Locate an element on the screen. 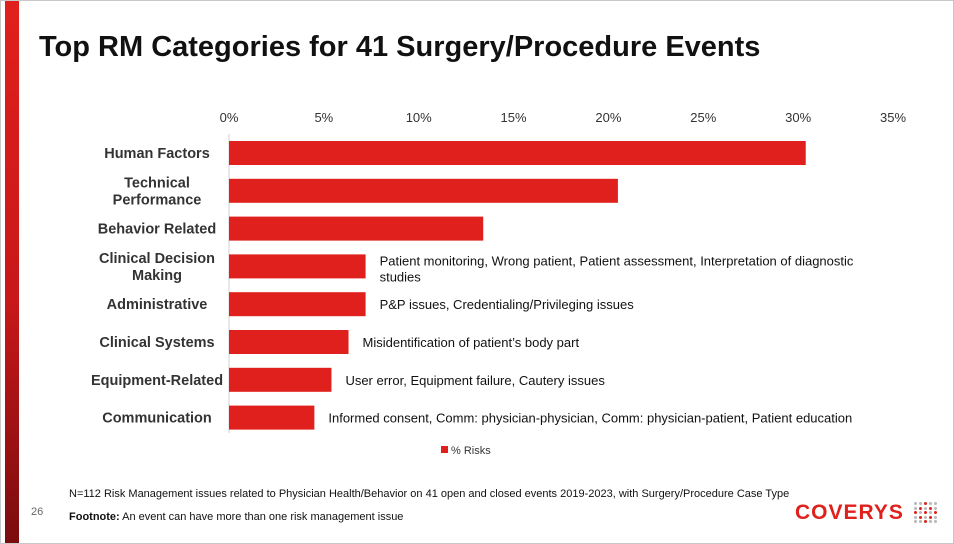 The width and height of the screenshot is (954, 544). category-label: Communication is located at coordinates (157, 419).